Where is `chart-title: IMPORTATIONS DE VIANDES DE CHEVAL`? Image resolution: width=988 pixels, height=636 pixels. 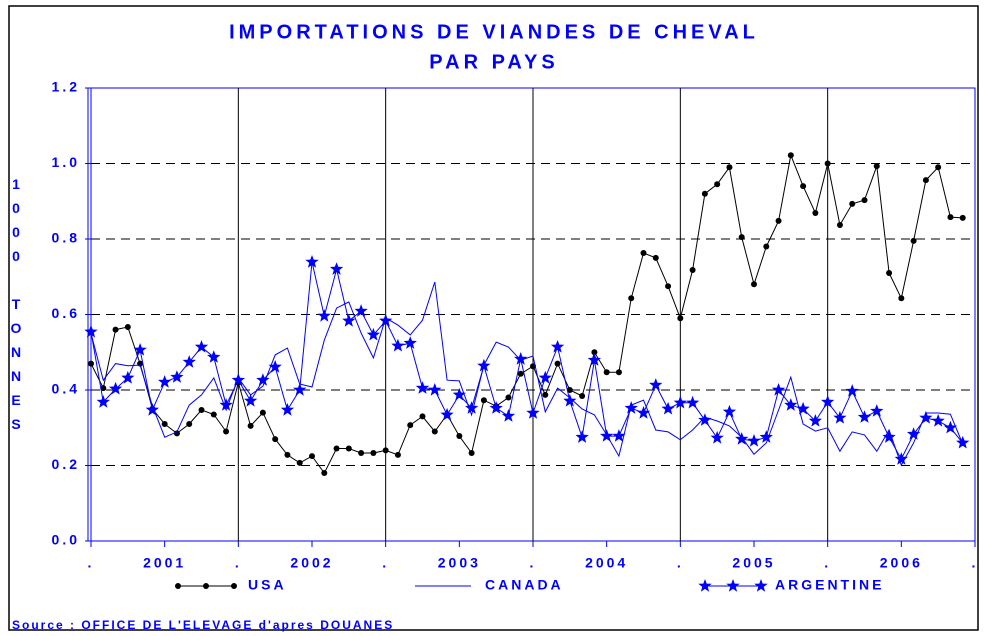 chart-title: IMPORTATIONS DE VIANDES DE CHEVAL is located at coordinates (494, 32).